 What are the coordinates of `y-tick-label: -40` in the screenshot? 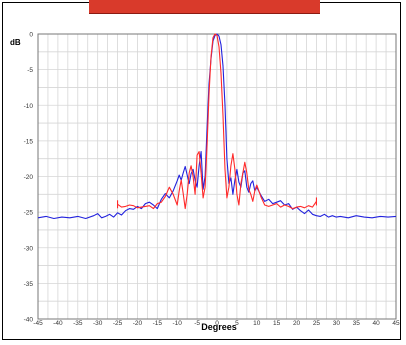 It's located at (29, 320).